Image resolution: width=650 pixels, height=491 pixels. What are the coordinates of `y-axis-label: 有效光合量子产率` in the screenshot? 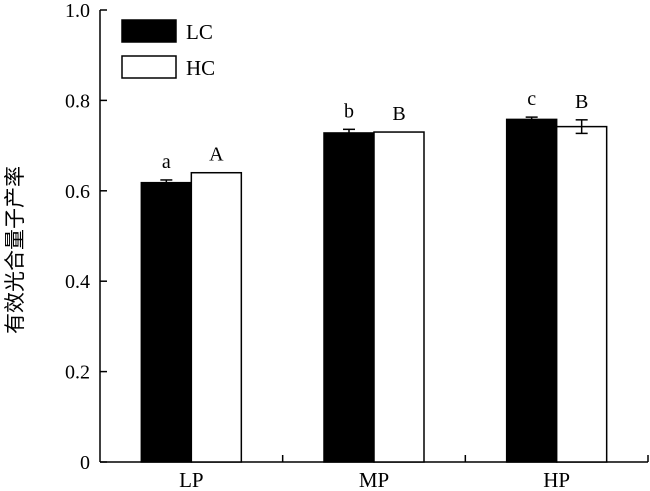 It's located at (15, 250).